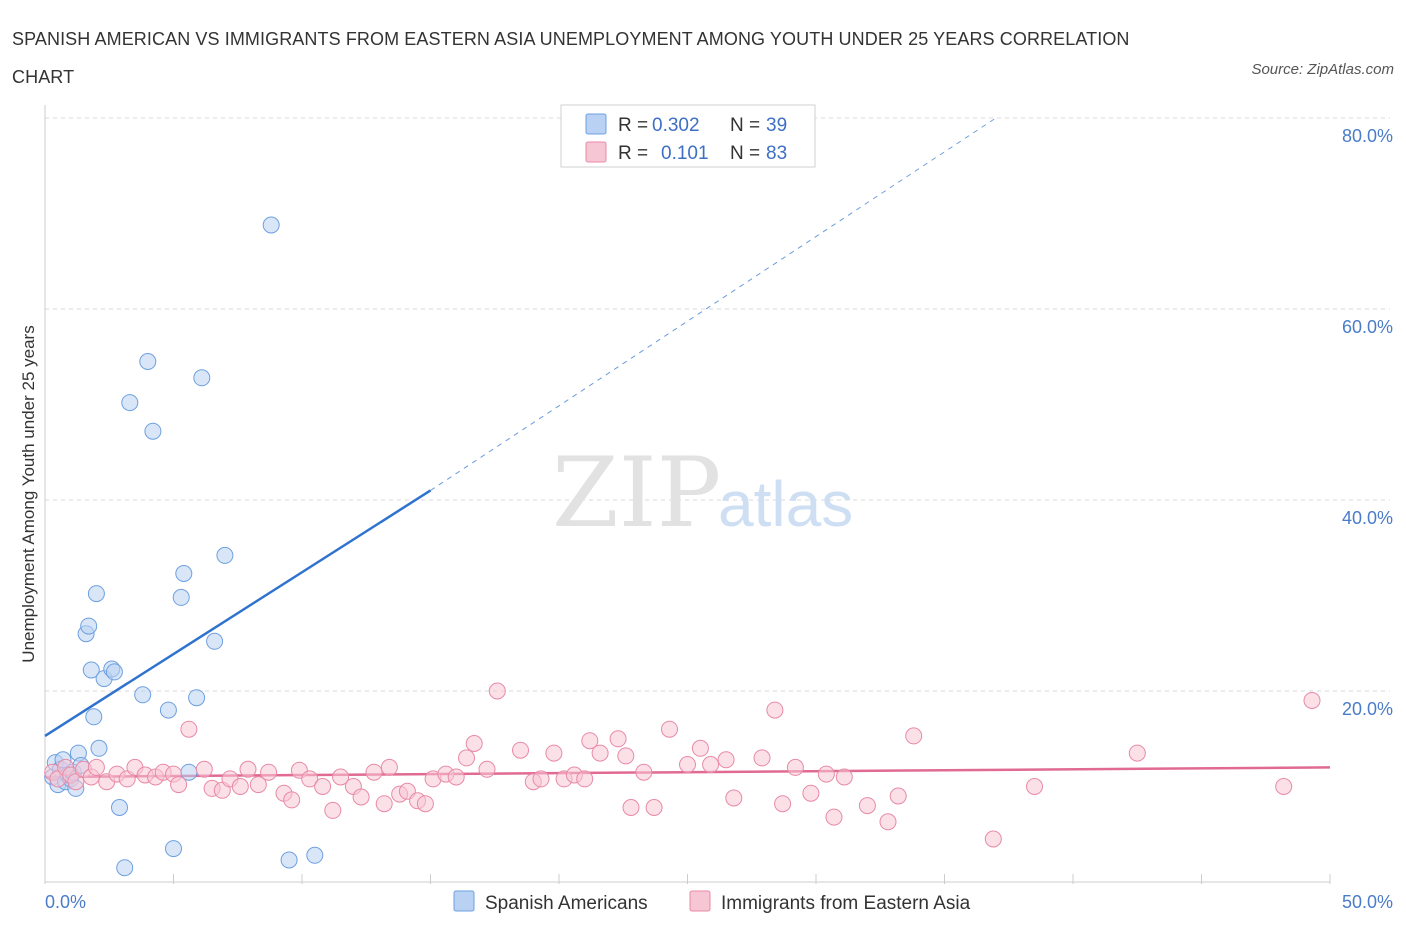 This screenshot has height=930, width=1406. I want to click on legend-n-value-blue: 39, so click(776, 125).